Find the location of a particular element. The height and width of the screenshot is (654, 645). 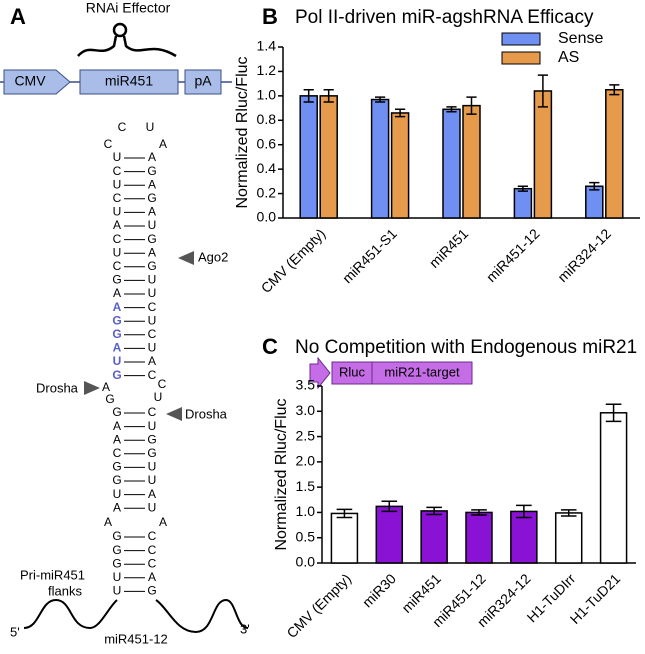

ago2-arrow is located at coordinates (186, 258).